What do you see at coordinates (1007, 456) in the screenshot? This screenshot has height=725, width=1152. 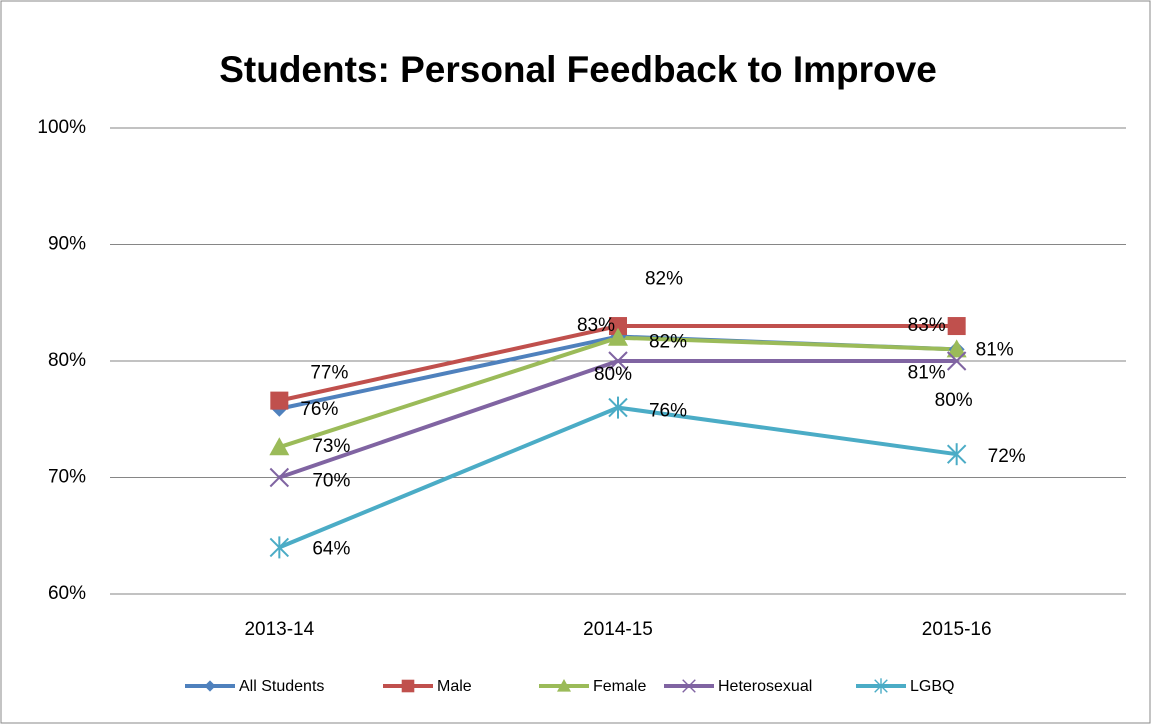 I see `data-label: 72%` at bounding box center [1007, 456].